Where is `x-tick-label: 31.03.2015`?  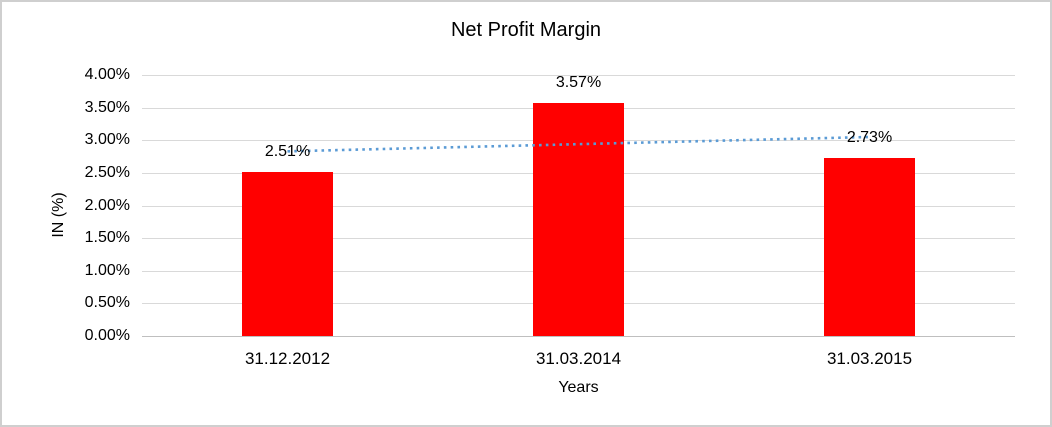
x-tick-label: 31.03.2015 is located at coordinates (869, 358).